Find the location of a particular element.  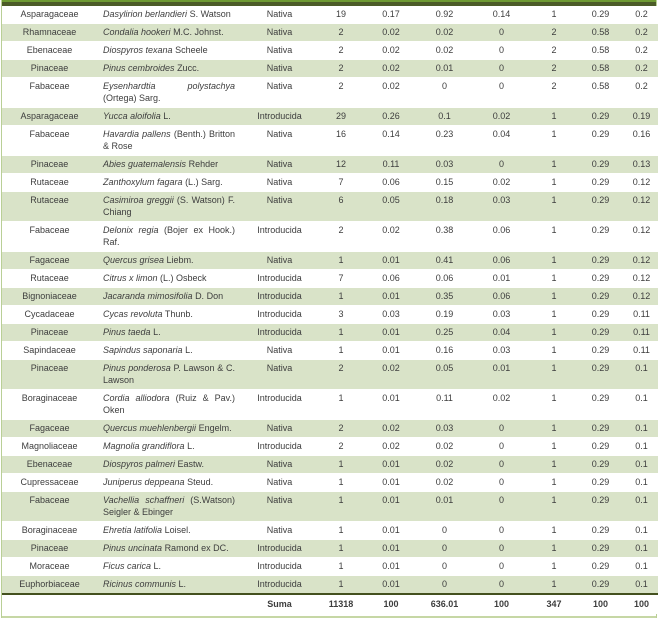

species-author: (Ortega) Sarg. is located at coordinates (132, 98).